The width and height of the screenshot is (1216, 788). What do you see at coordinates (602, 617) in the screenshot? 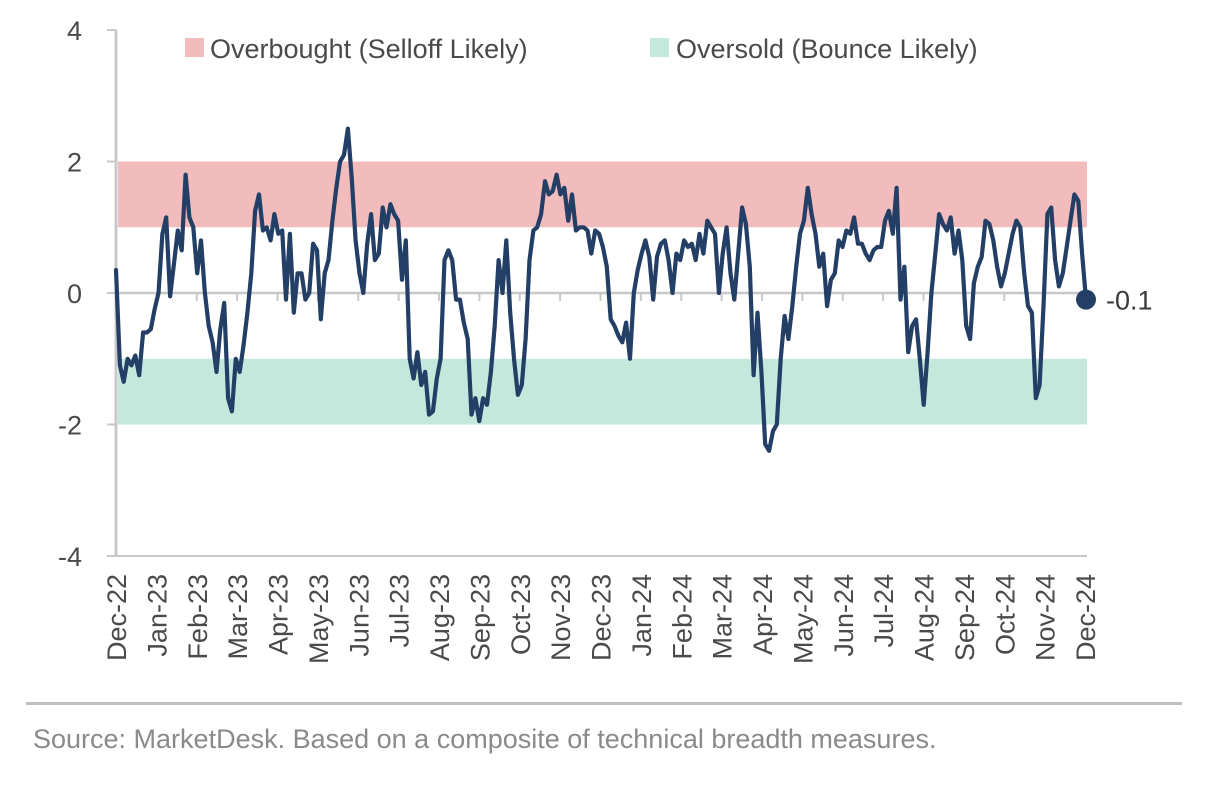
I see `x-tick-label: Dec-23` at bounding box center [602, 617].